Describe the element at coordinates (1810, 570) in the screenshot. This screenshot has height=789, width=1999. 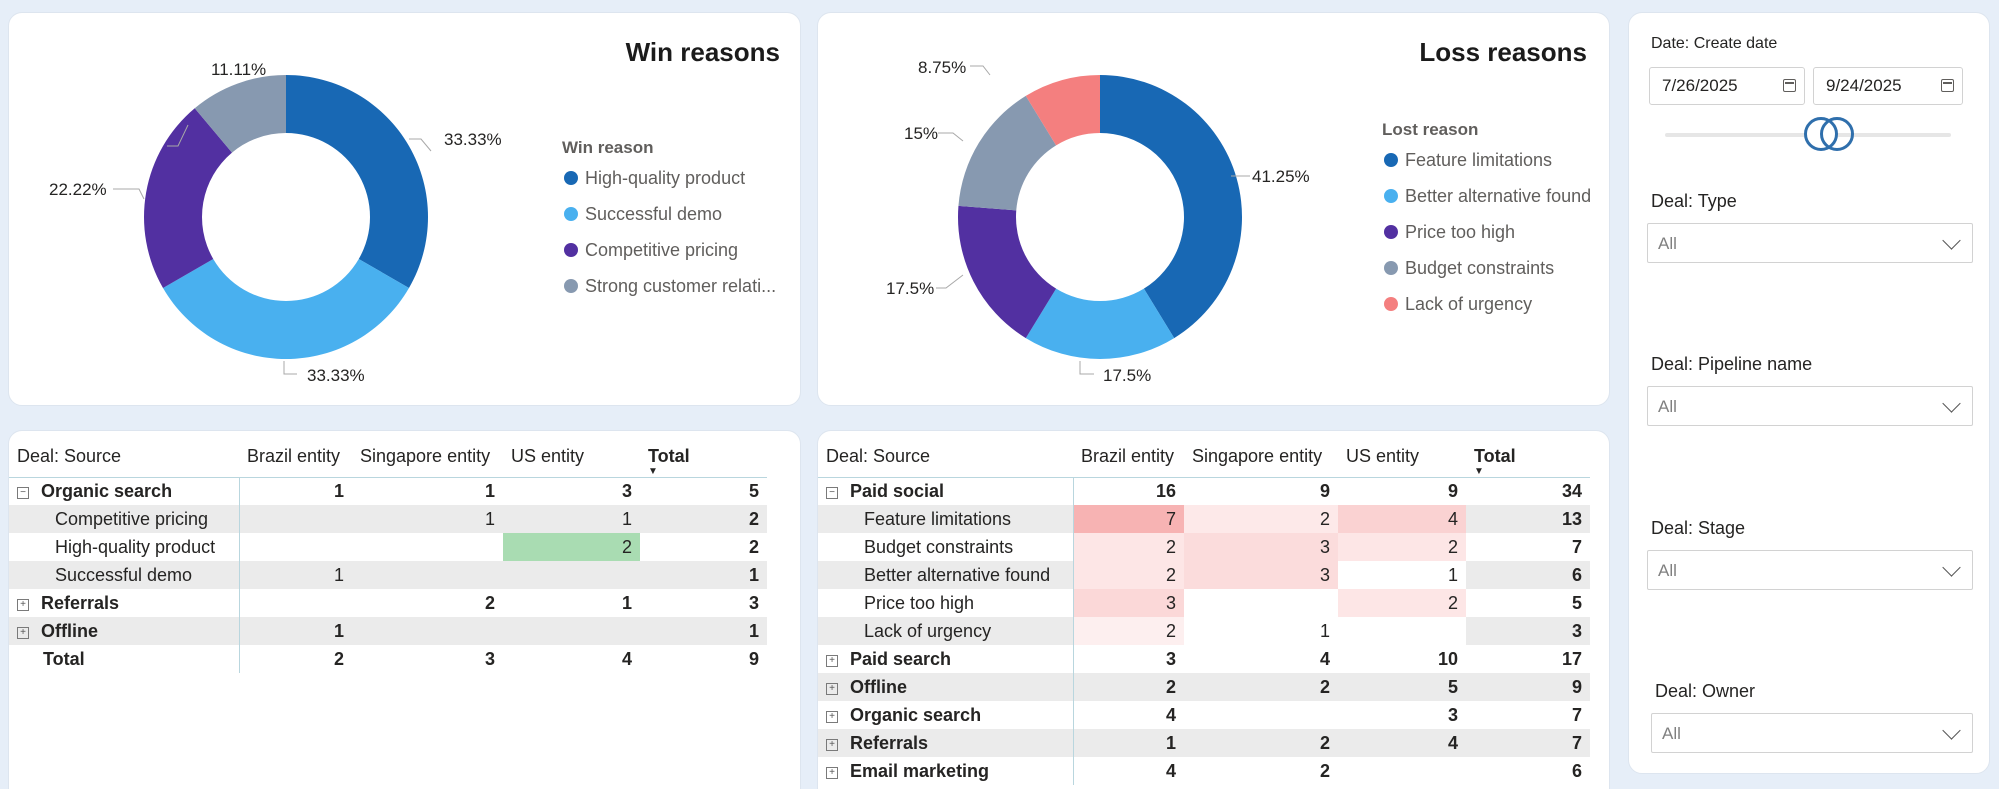
I see `deal-stage-dropdown: All` at that location.